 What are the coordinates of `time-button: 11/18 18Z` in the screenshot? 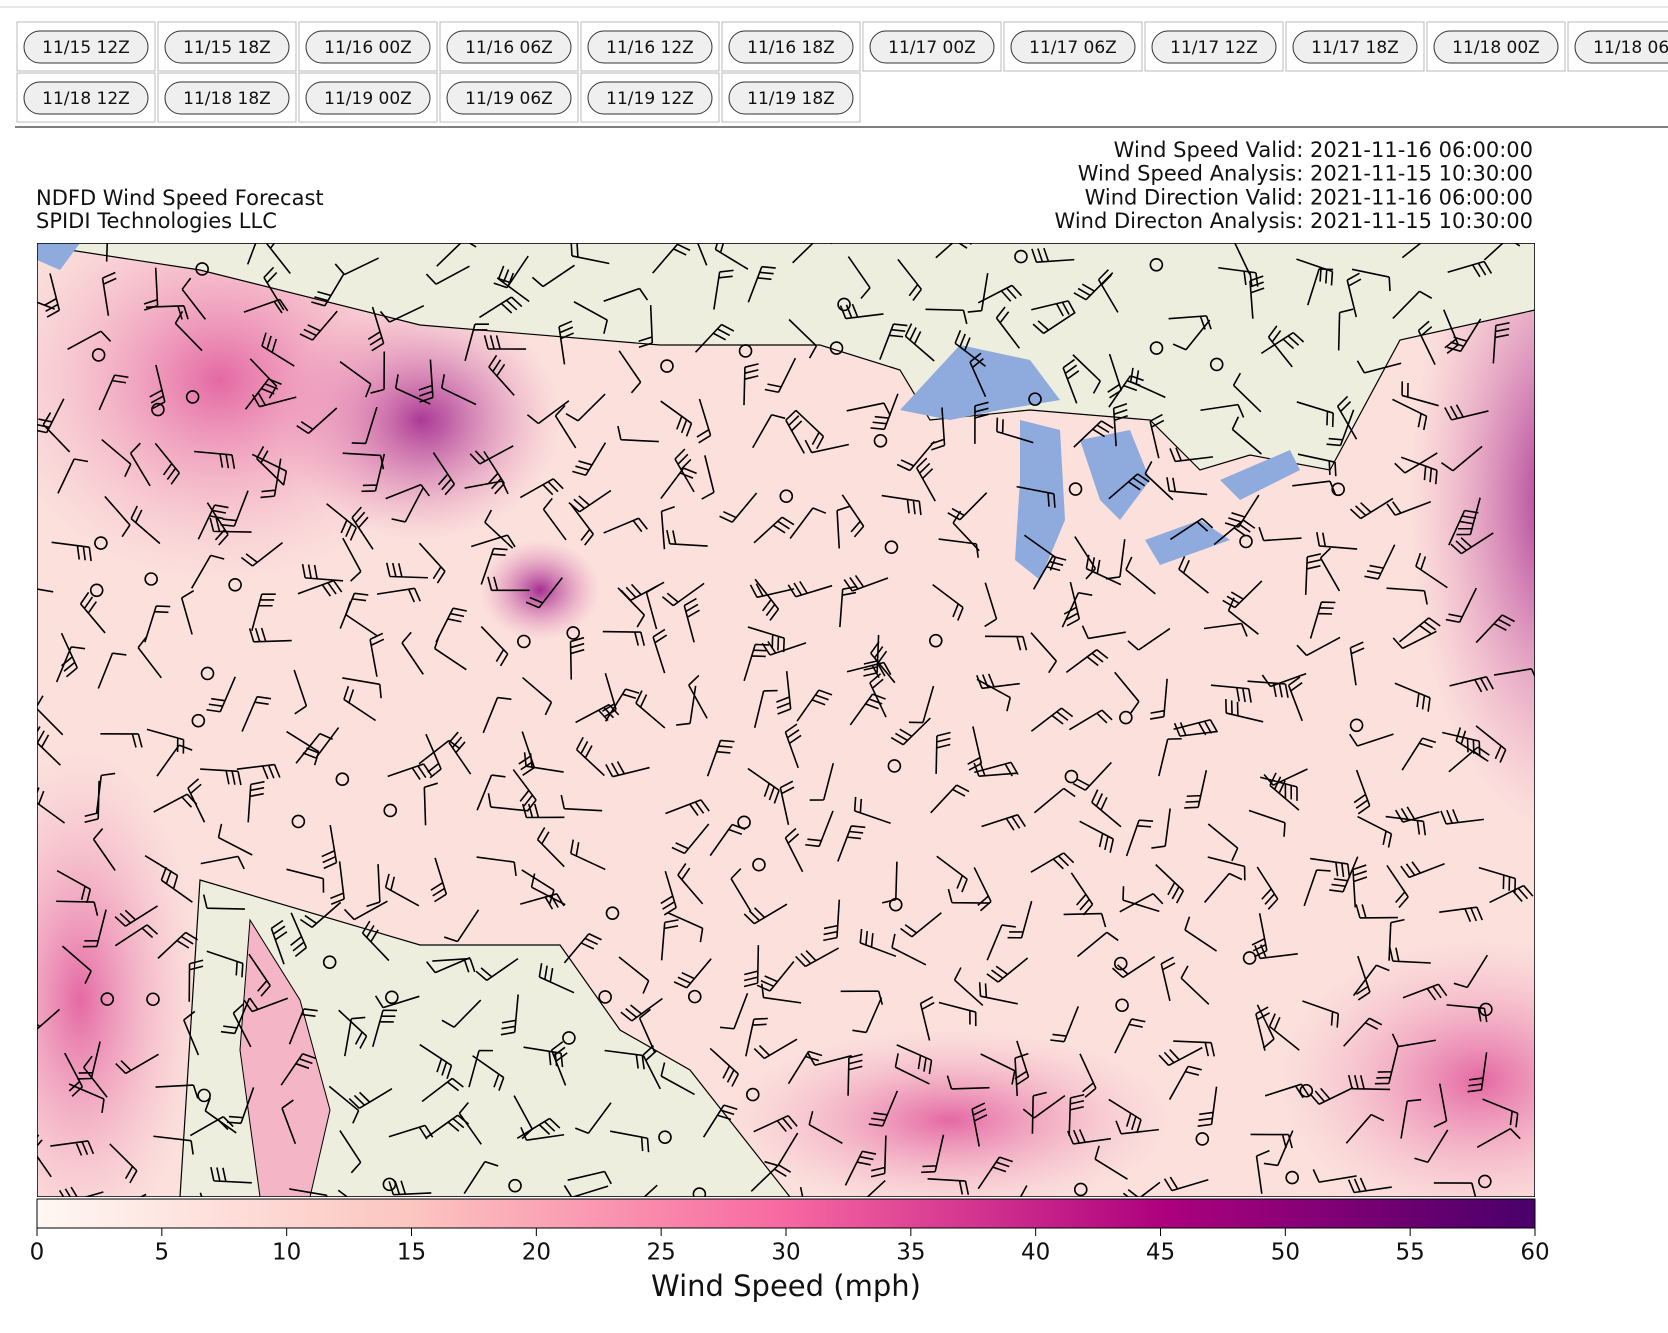 It's located at (227, 98).